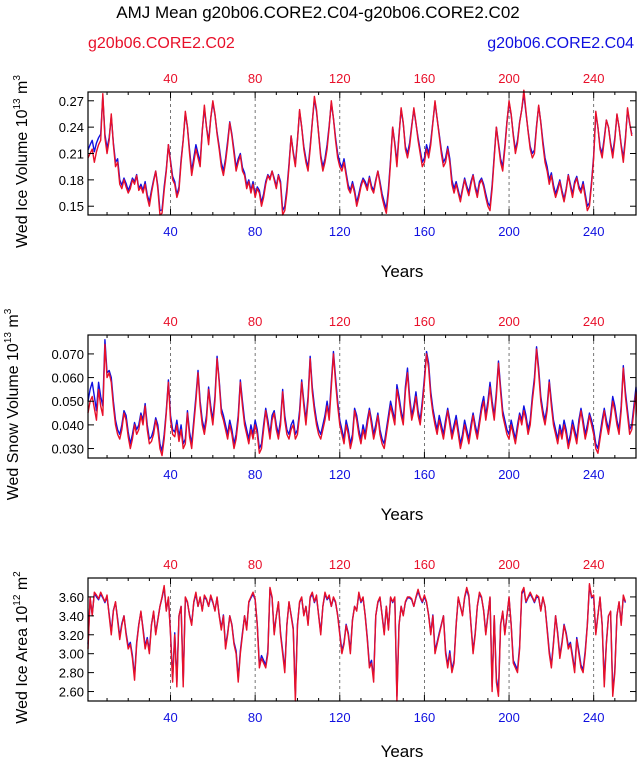 This screenshot has width=637, height=762. Describe the element at coordinates (560, 43) in the screenshot. I see `legend-blue-label: g20b06.CORE2.C04` at that location.